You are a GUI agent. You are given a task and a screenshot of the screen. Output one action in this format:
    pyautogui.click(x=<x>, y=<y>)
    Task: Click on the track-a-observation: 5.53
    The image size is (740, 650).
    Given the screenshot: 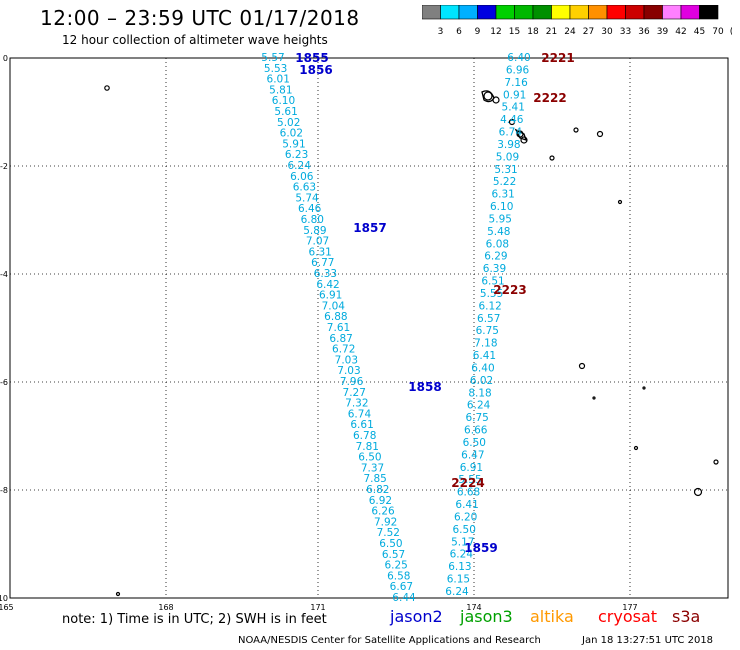 What is the action you would take?
    pyautogui.click(x=275, y=69)
    